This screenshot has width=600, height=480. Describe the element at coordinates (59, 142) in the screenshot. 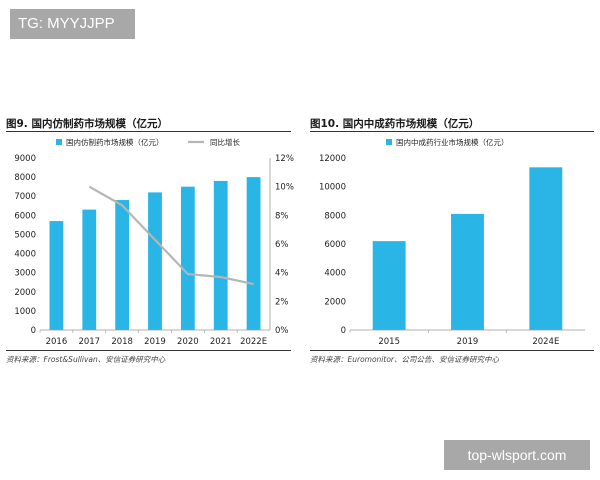

I see `chart1-legend-swatch-bar` at that location.